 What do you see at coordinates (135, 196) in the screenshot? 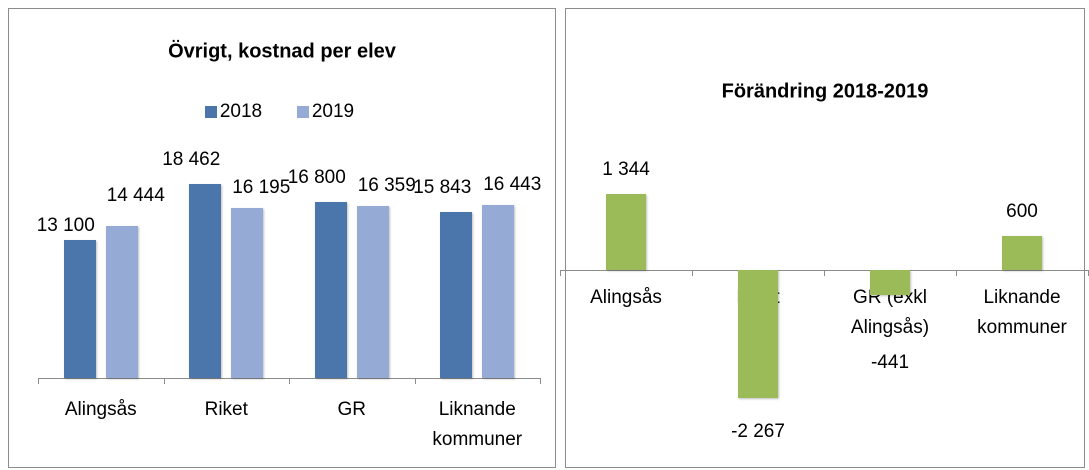
I see `data-label: 14 444` at bounding box center [135, 196].